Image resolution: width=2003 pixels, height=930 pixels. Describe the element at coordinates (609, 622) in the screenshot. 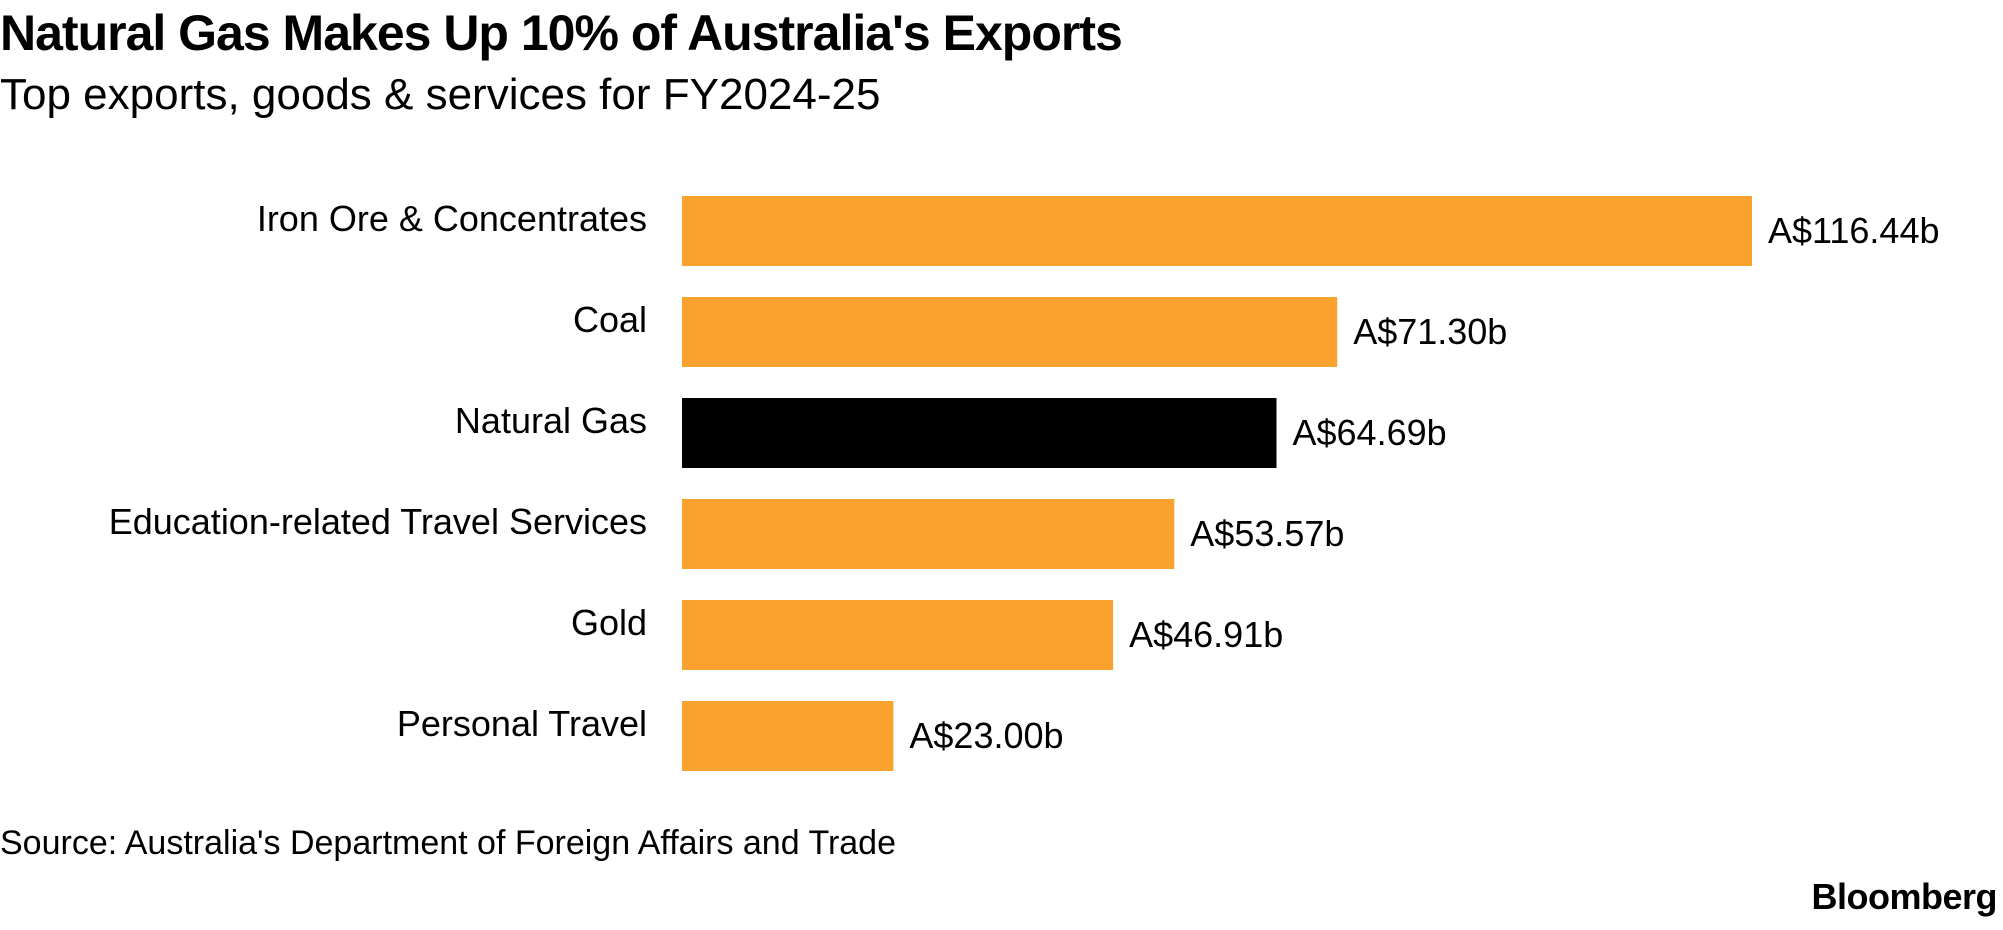

I see `category-label-4: Gold` at that location.